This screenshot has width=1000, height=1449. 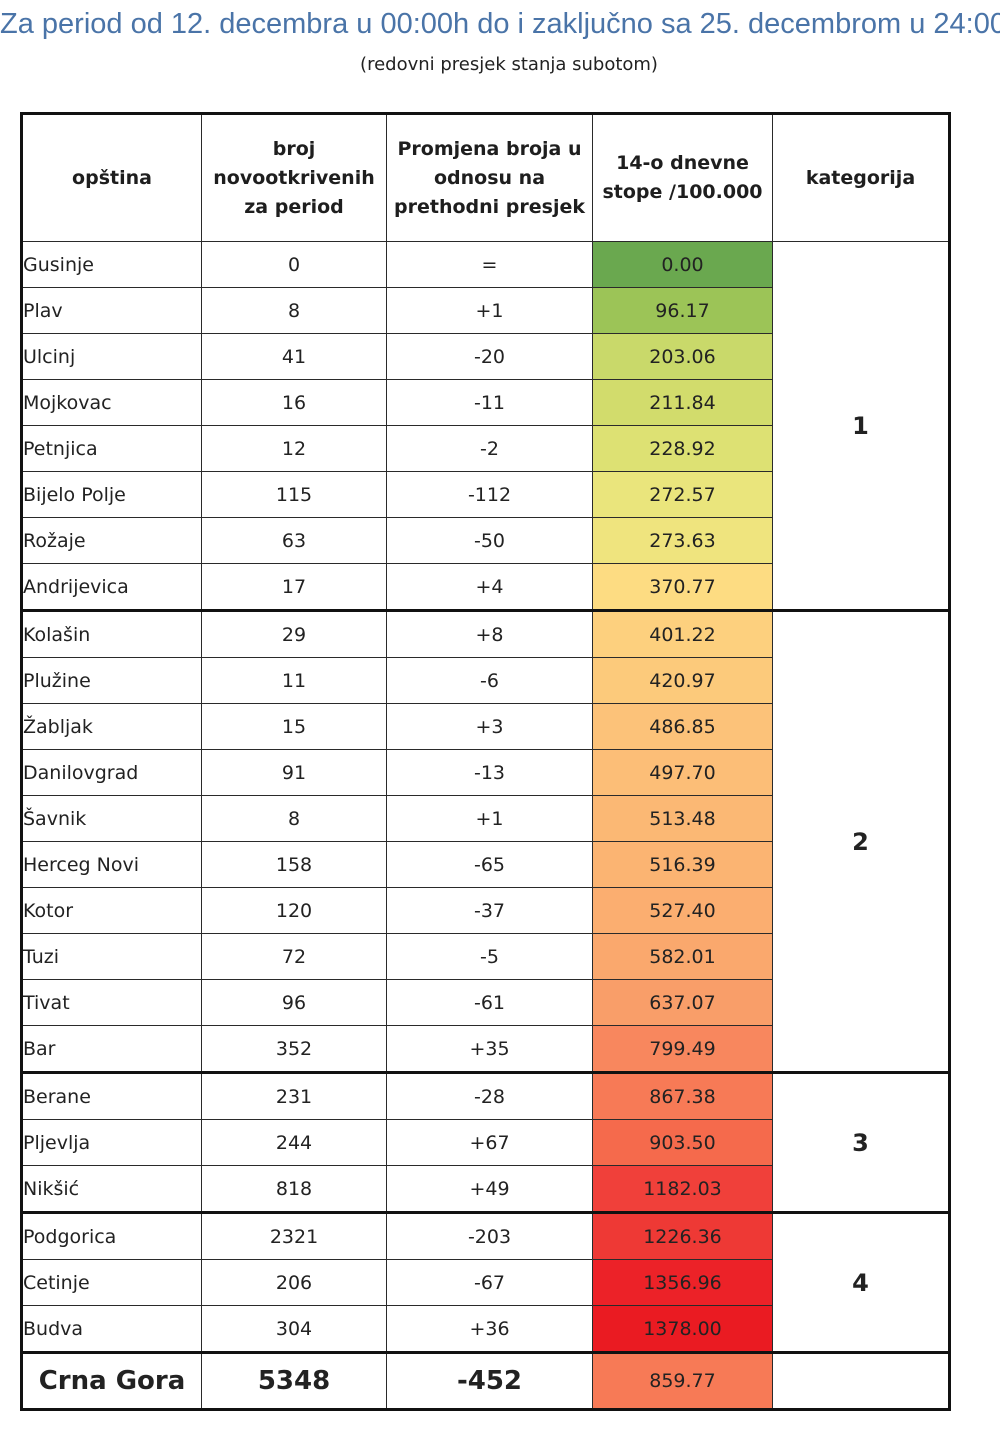 What do you see at coordinates (682, 448) in the screenshot?
I see `rate-value: 228.92` at bounding box center [682, 448].